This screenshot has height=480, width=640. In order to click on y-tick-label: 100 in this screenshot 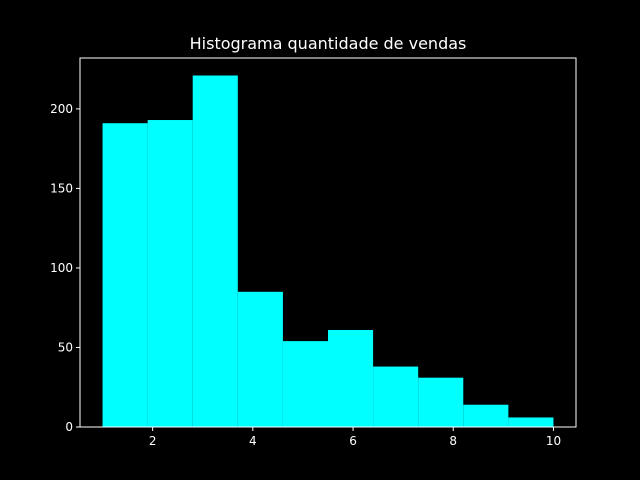, I will do `click(61, 268)`.